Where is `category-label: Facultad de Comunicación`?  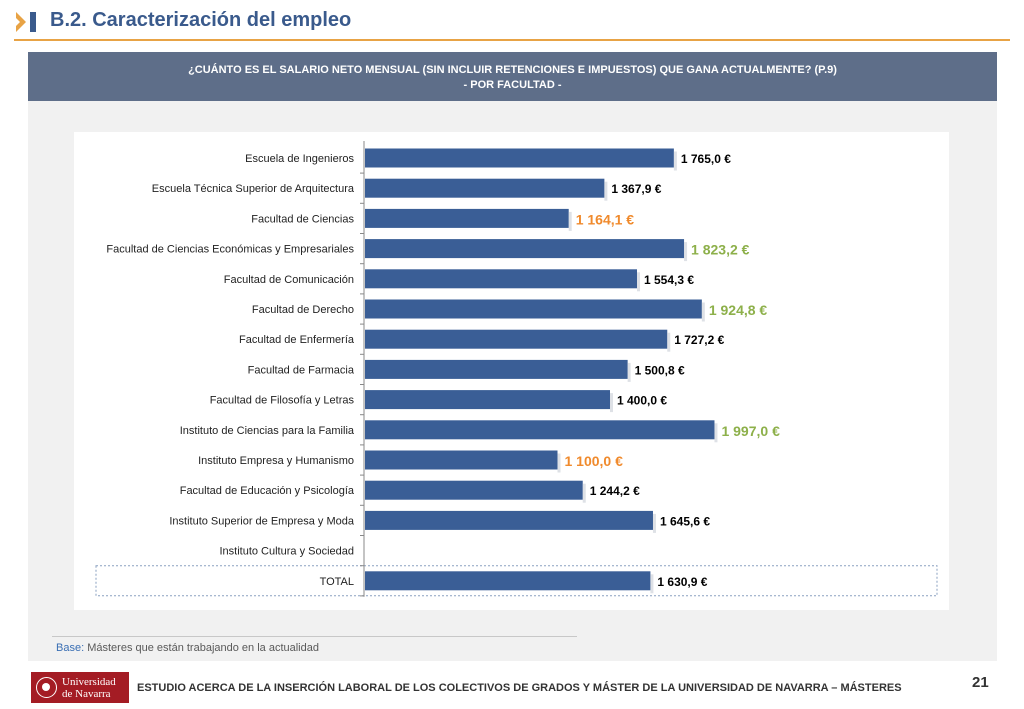
category-label: Facultad de Comunicación is located at coordinates (289, 280).